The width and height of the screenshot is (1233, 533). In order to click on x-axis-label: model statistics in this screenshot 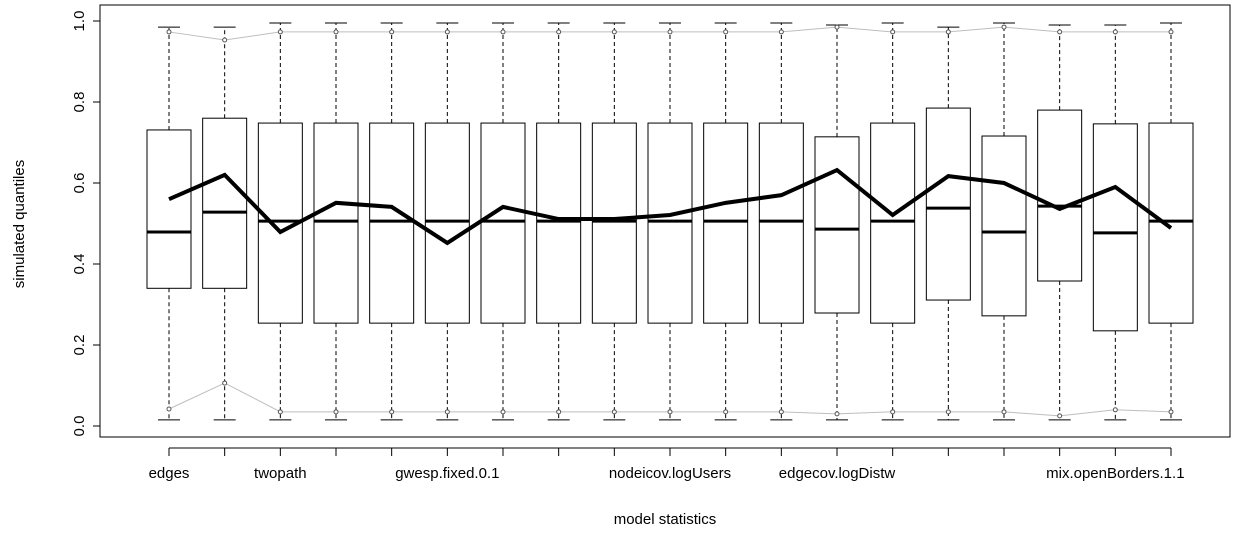, I will do `click(665, 519)`.